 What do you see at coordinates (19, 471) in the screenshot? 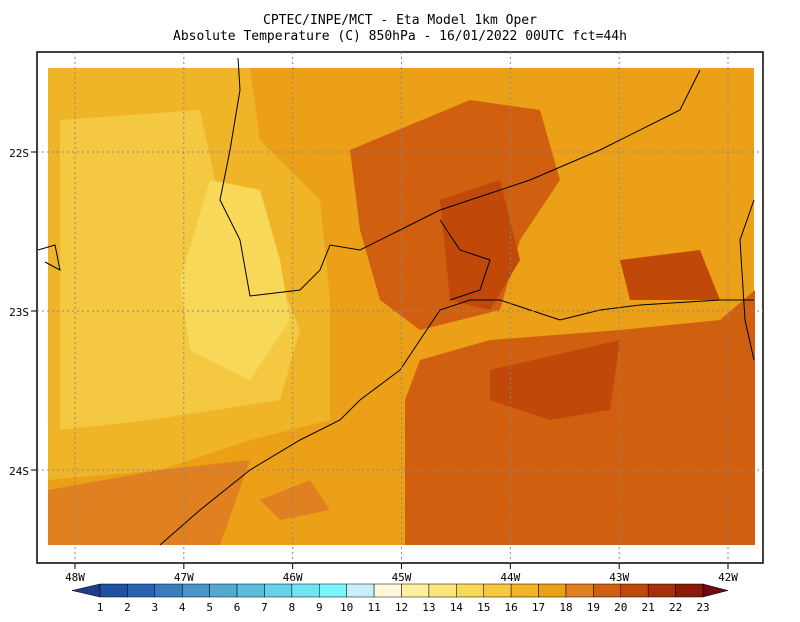
I see `lat-label: 24S` at bounding box center [19, 471].